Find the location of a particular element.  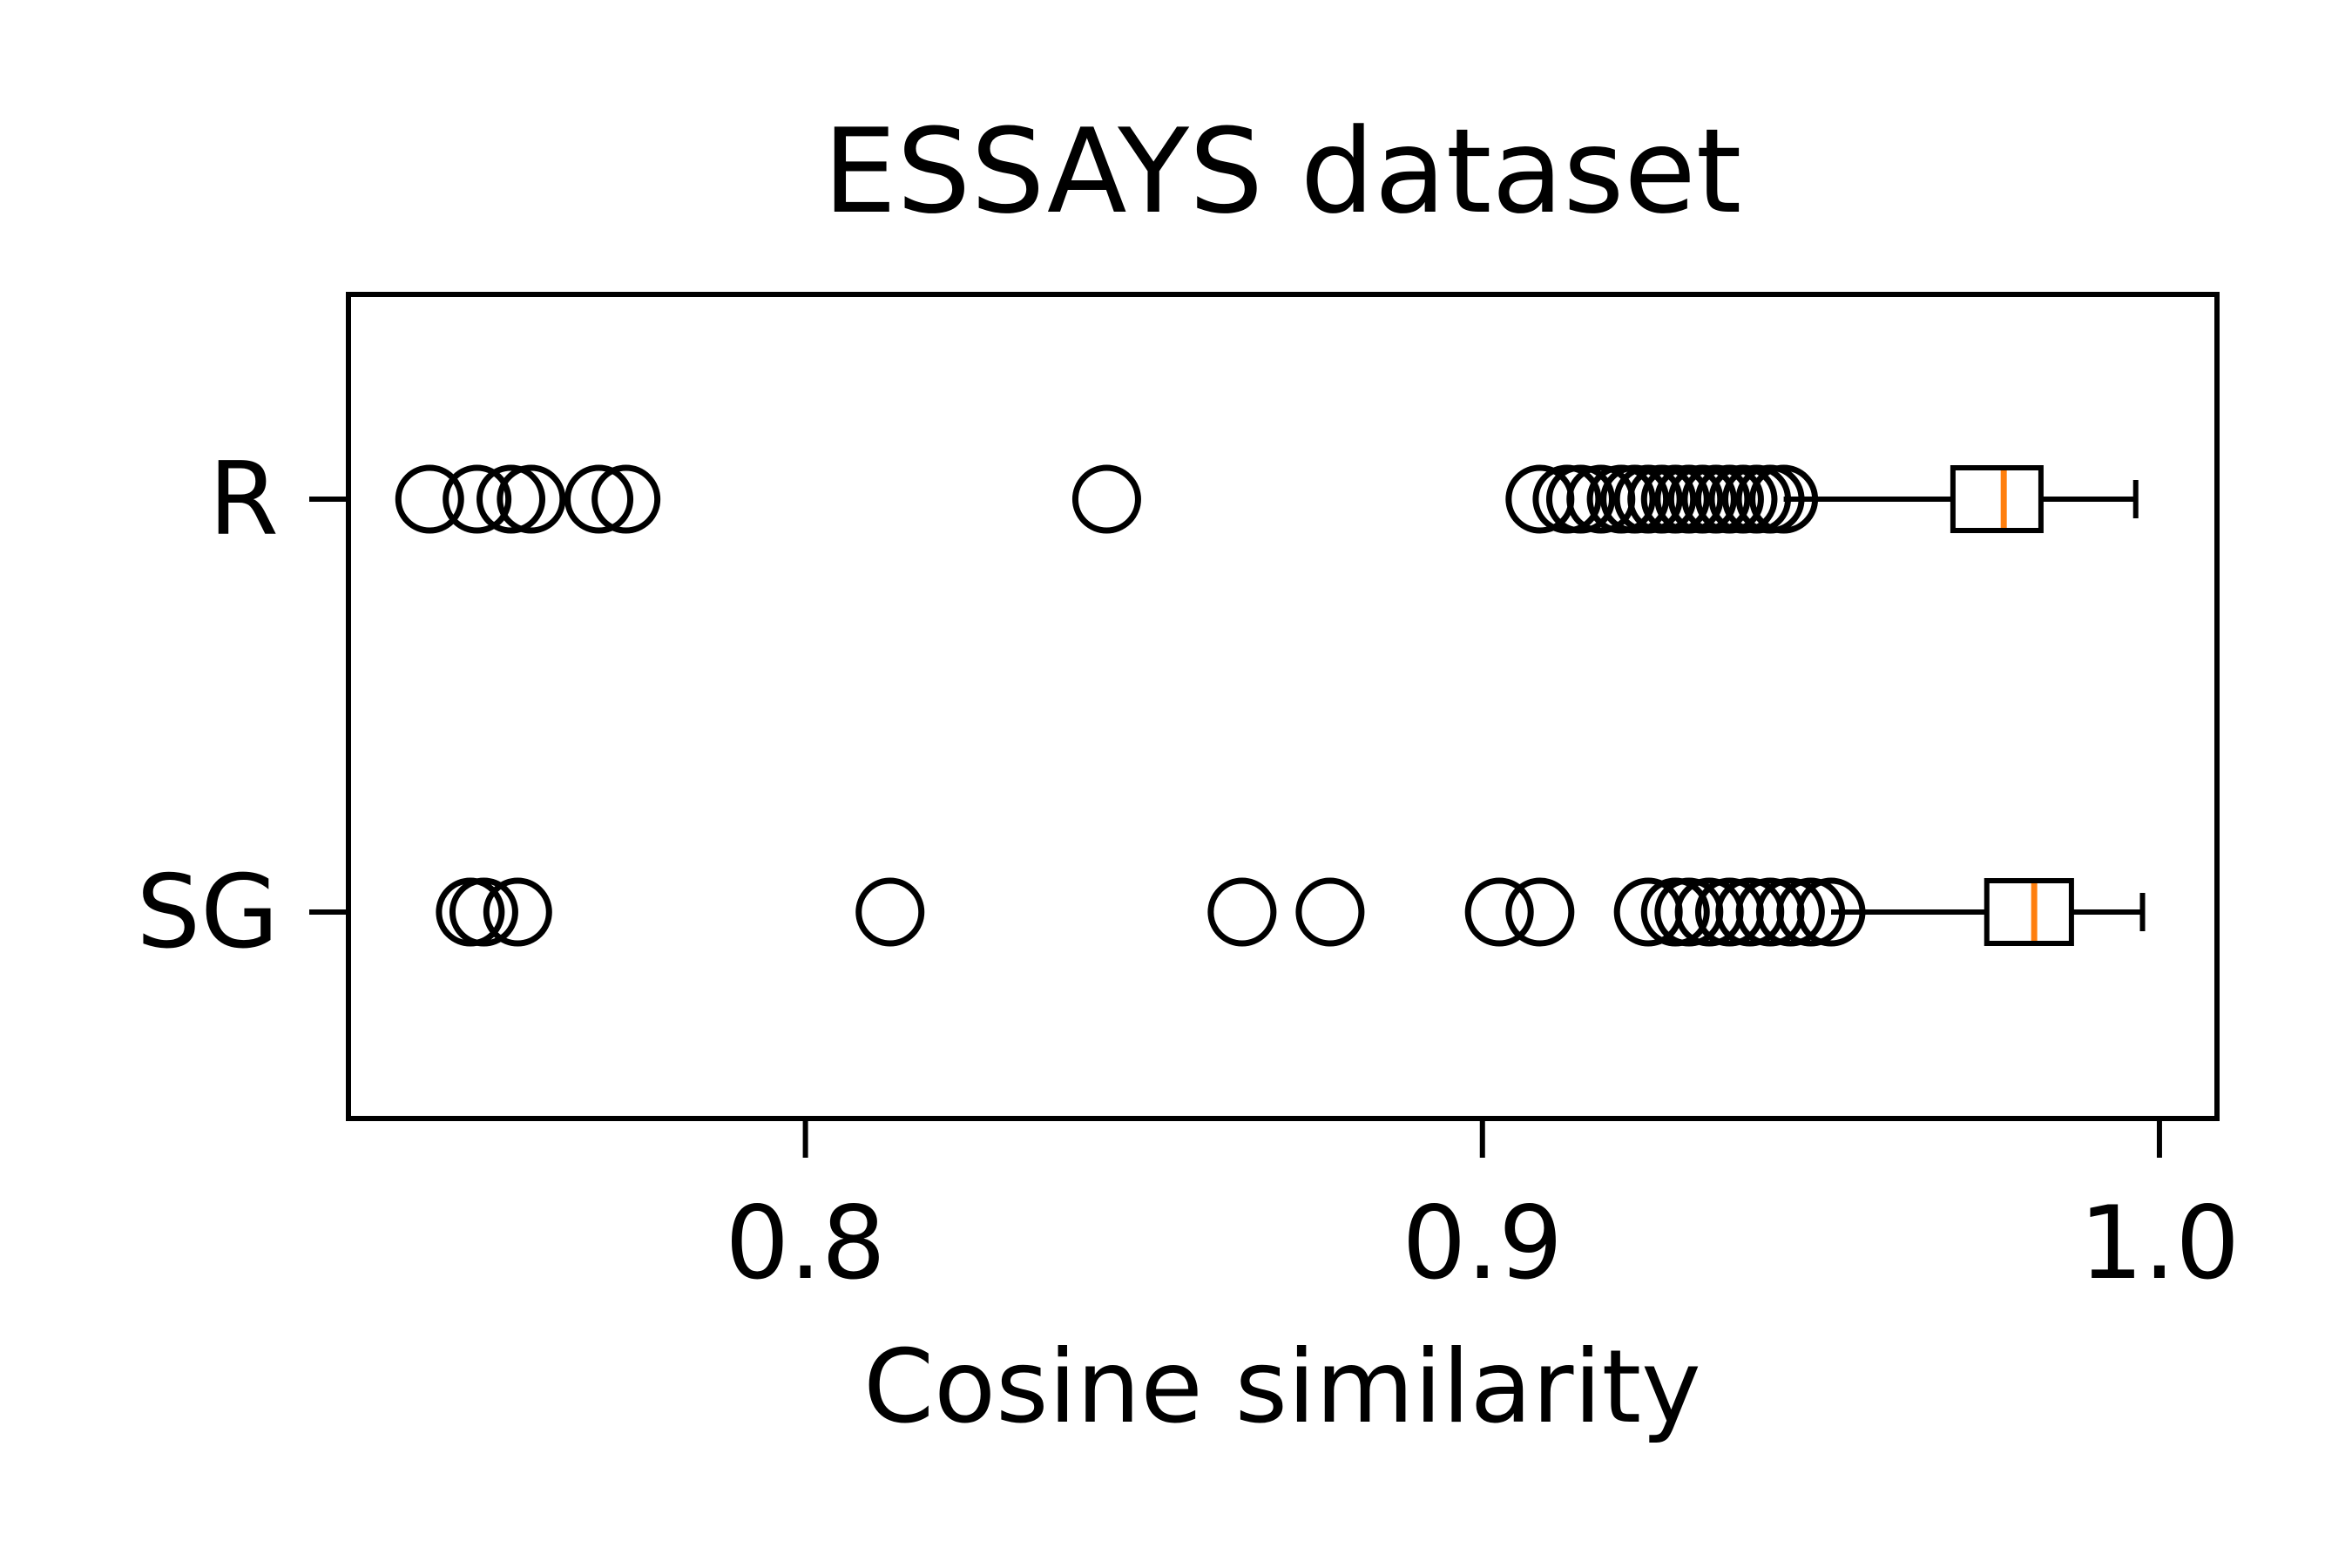

series-r is located at coordinates (1267, 499).